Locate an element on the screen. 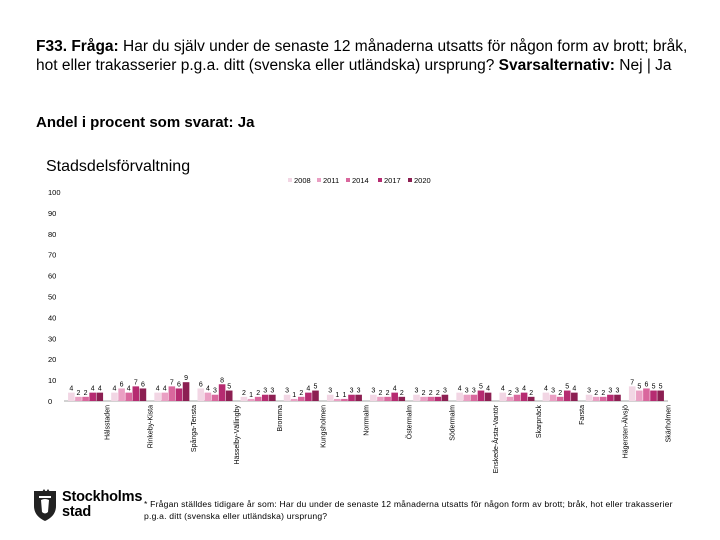  category-label: Enskede-Årsta-Vantör is located at coordinates (495, 438).